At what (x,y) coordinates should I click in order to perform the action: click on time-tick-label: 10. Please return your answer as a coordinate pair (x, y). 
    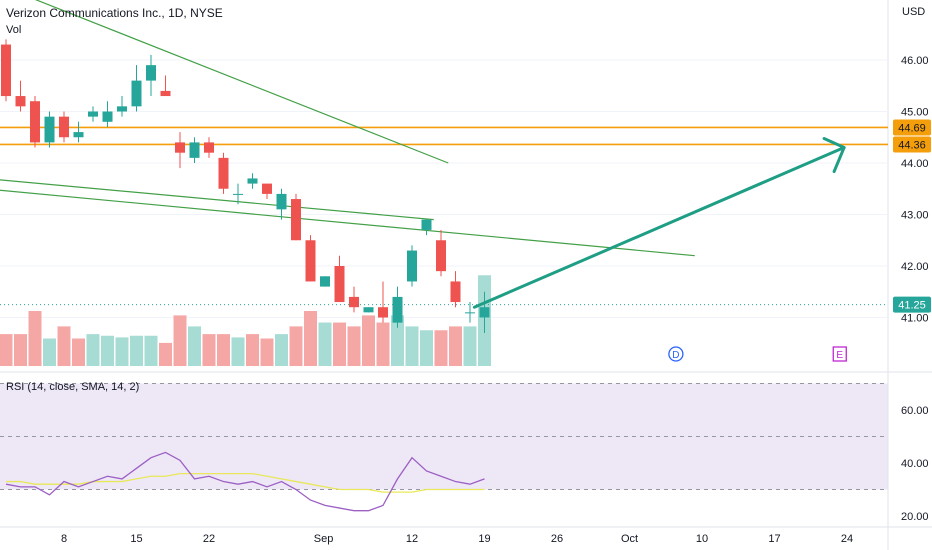
    Looking at the image, I should click on (702, 539).